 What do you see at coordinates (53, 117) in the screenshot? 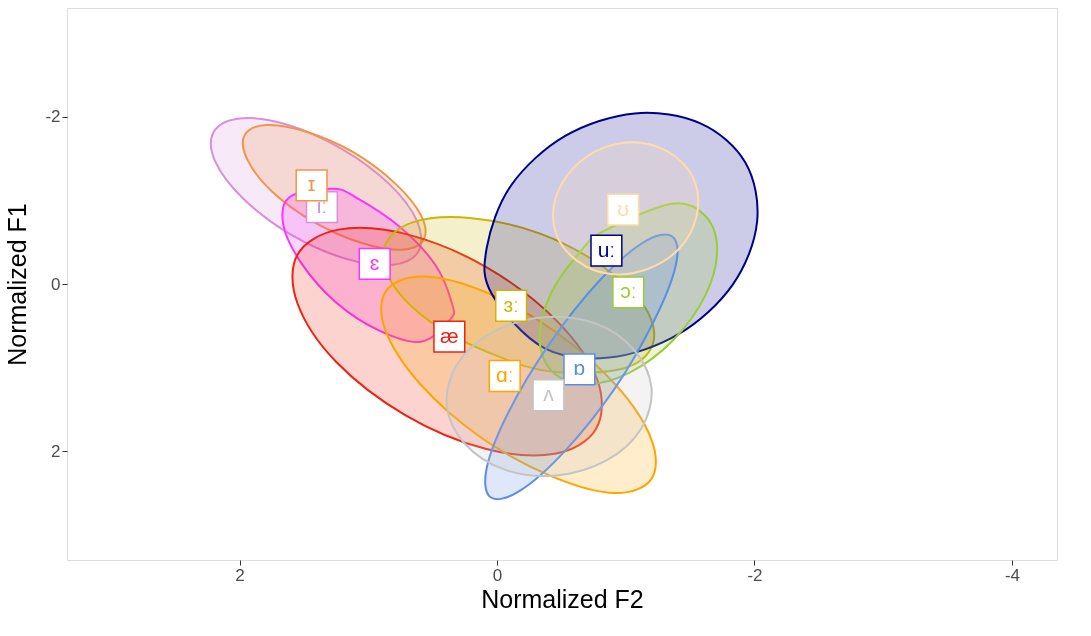
I see `y-tick-label: -2` at bounding box center [53, 117].